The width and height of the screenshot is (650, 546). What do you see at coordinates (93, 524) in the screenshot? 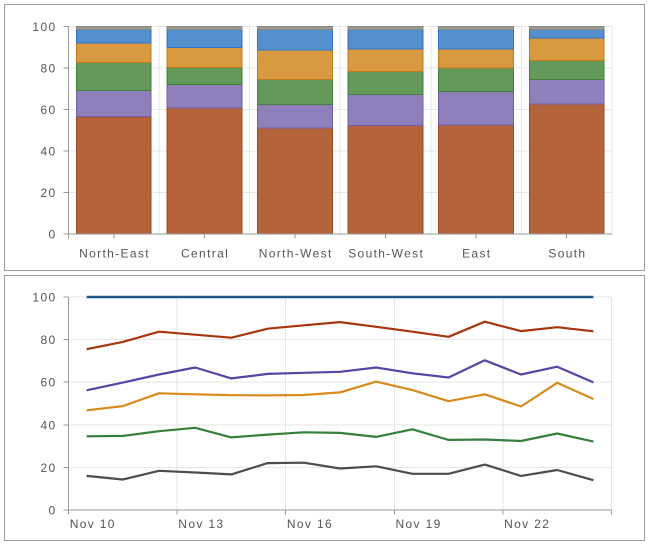
I see `svg-text: Nov 10` at bounding box center [93, 524].